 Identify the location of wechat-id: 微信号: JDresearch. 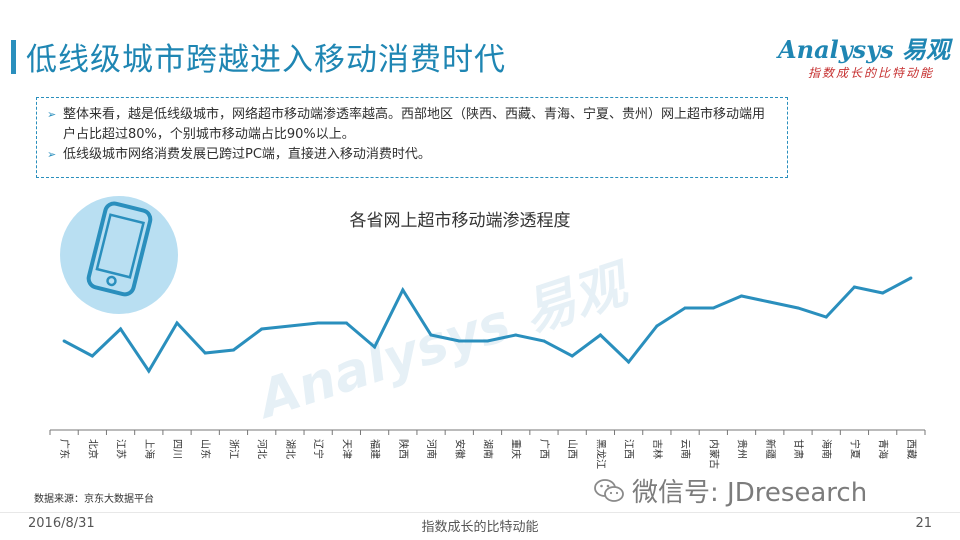
(750, 493).